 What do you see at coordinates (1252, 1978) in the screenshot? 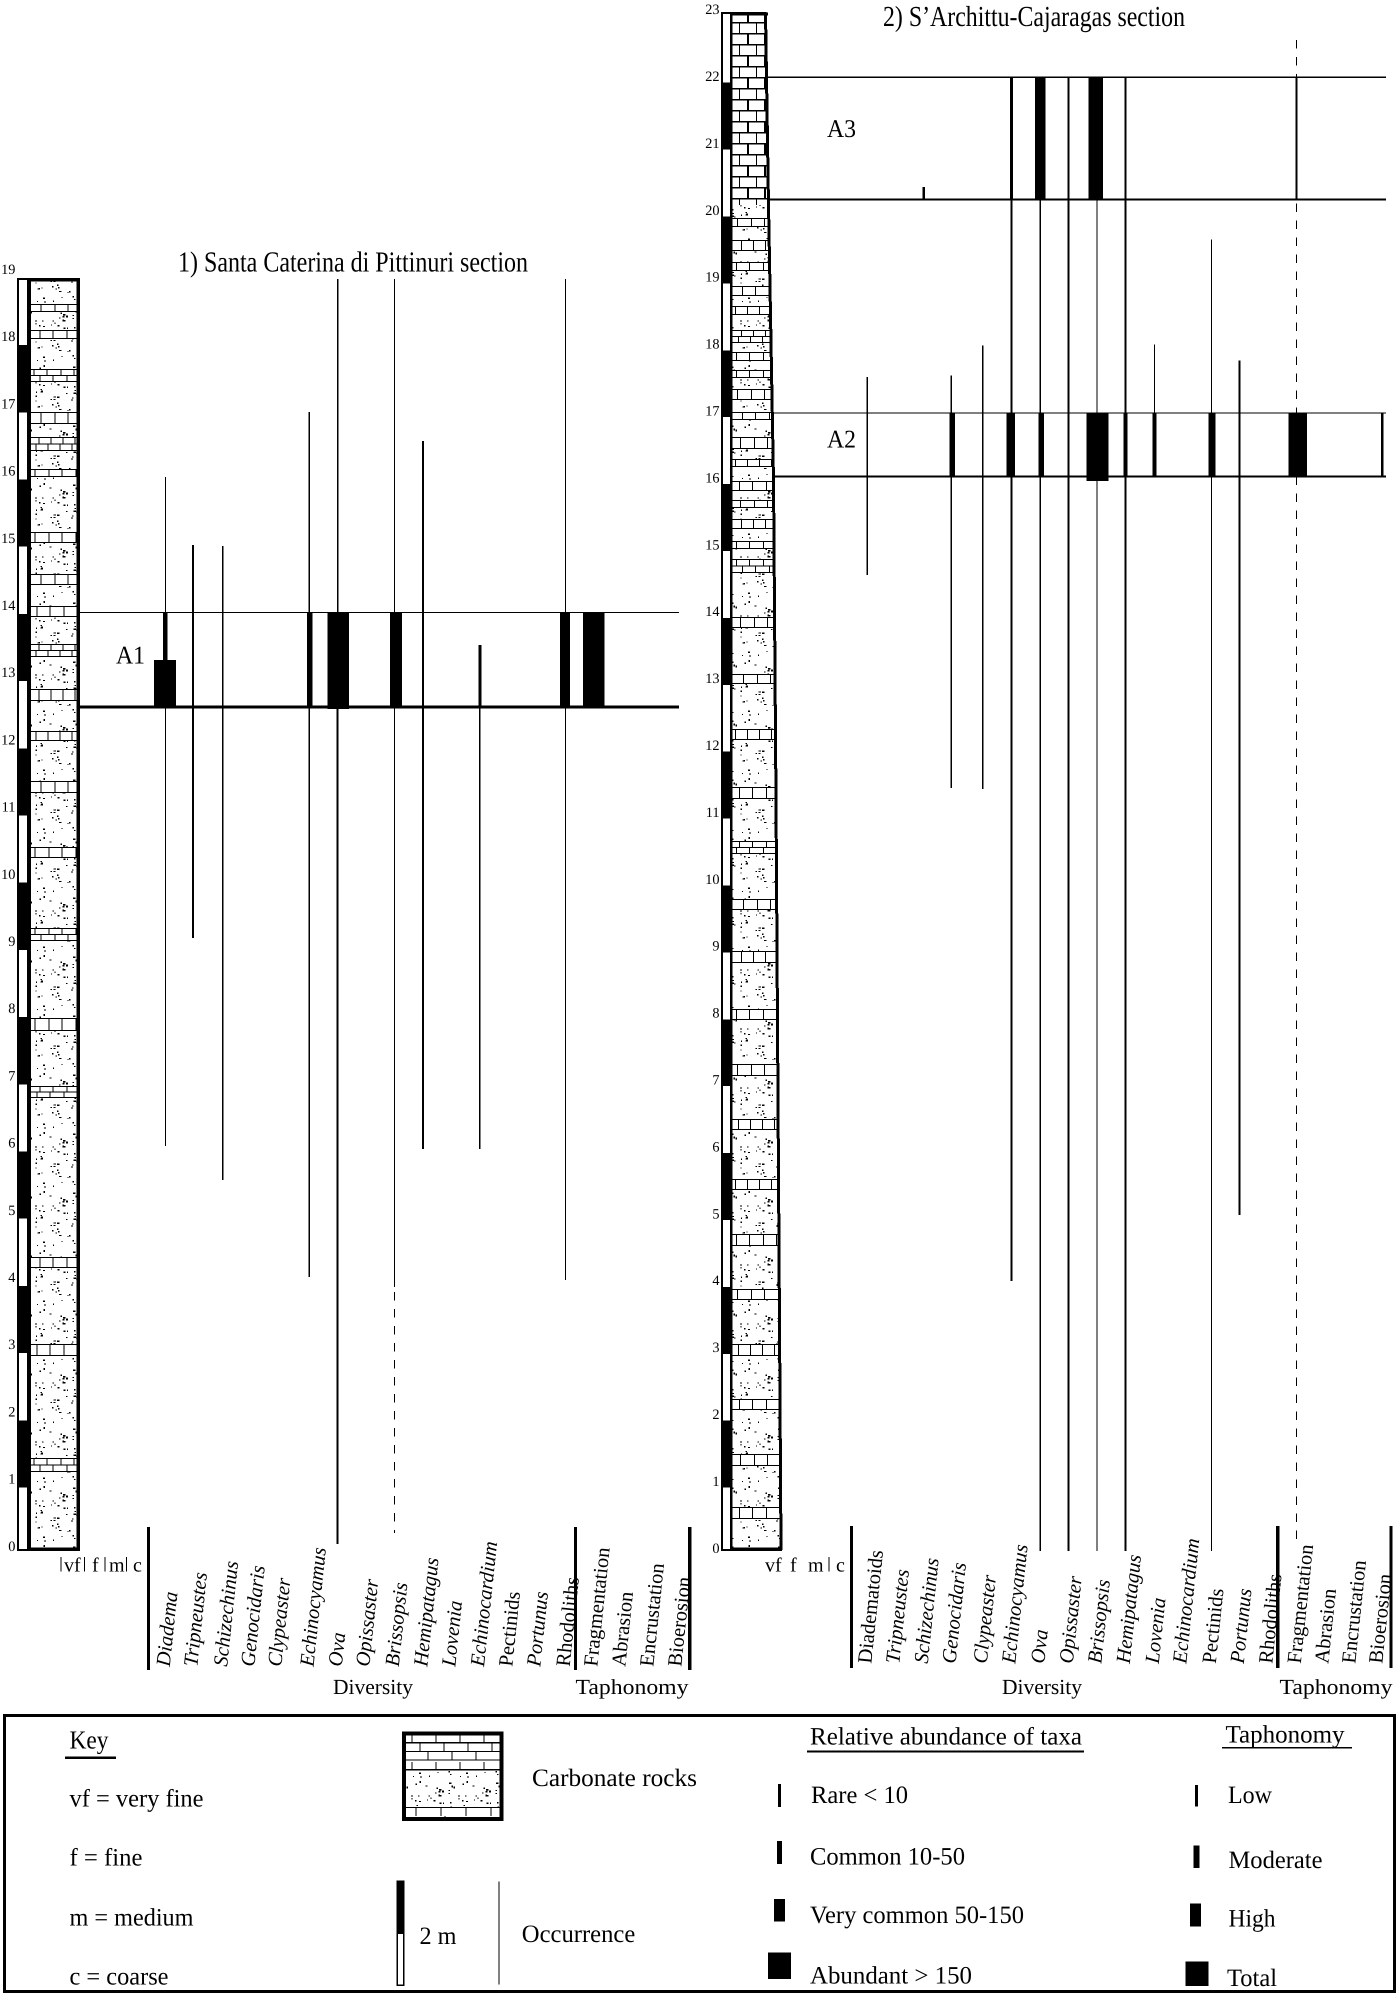
I see `svg-text: Total` at bounding box center [1252, 1978].